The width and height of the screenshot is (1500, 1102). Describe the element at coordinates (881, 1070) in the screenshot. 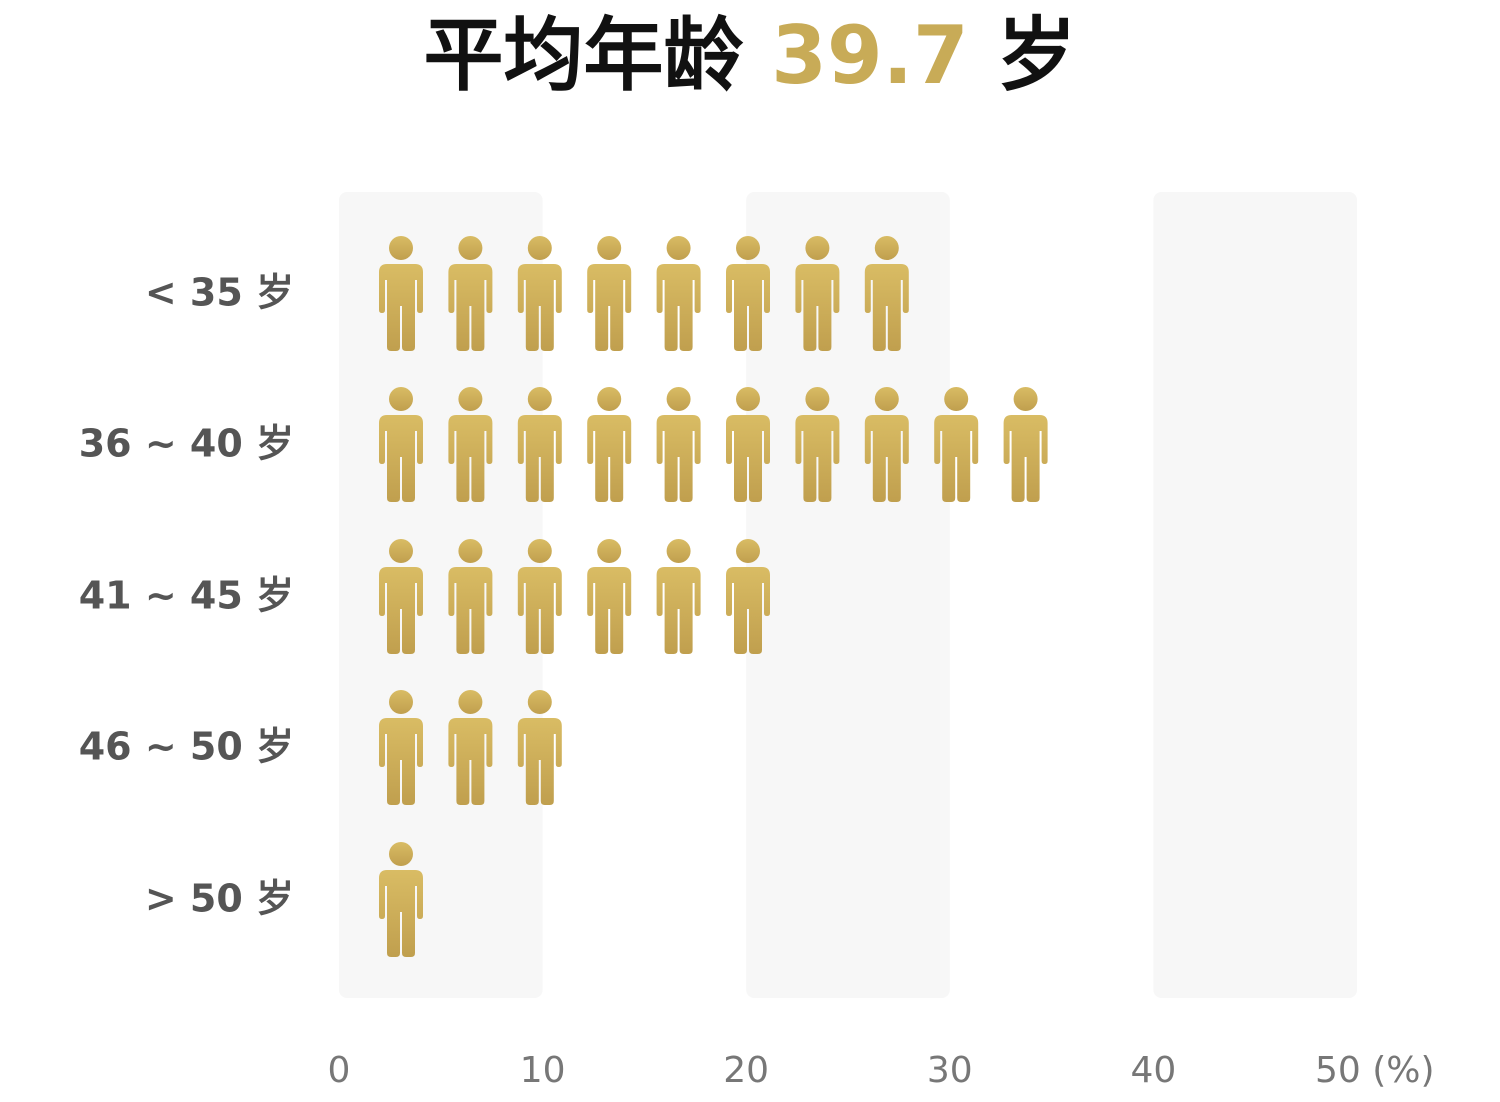

I see `x-axis-ticks: 0 10 20 30 40 50 (%)` at that location.